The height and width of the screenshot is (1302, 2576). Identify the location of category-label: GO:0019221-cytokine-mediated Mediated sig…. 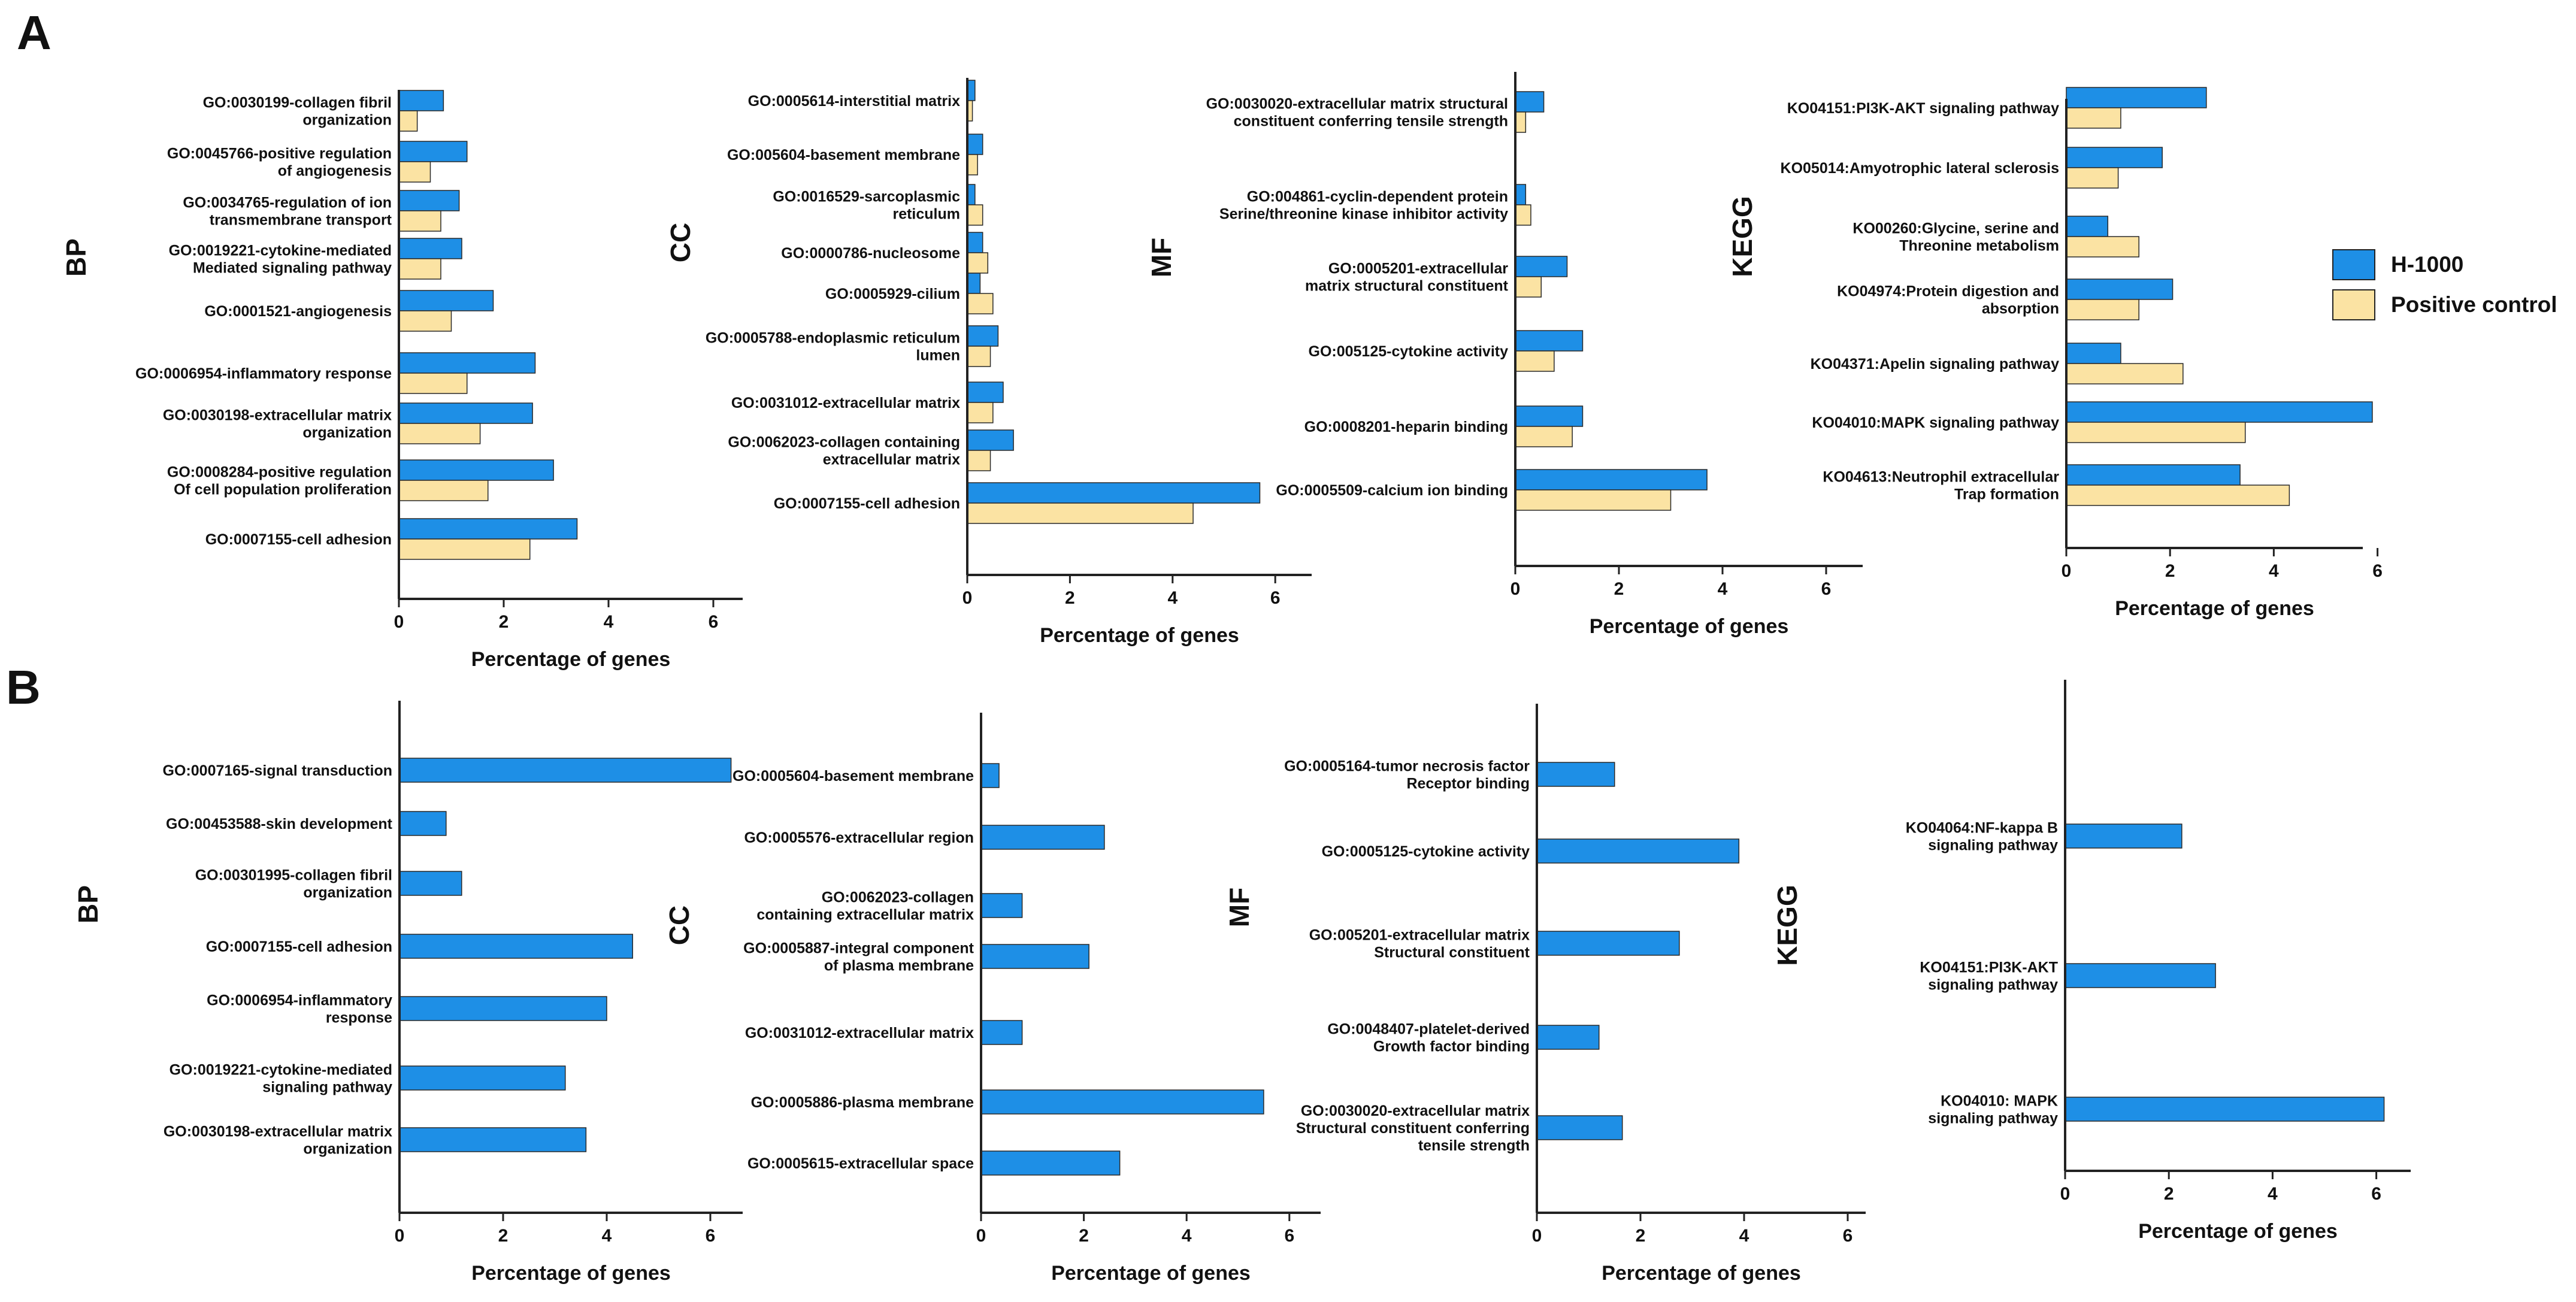
(280, 260).